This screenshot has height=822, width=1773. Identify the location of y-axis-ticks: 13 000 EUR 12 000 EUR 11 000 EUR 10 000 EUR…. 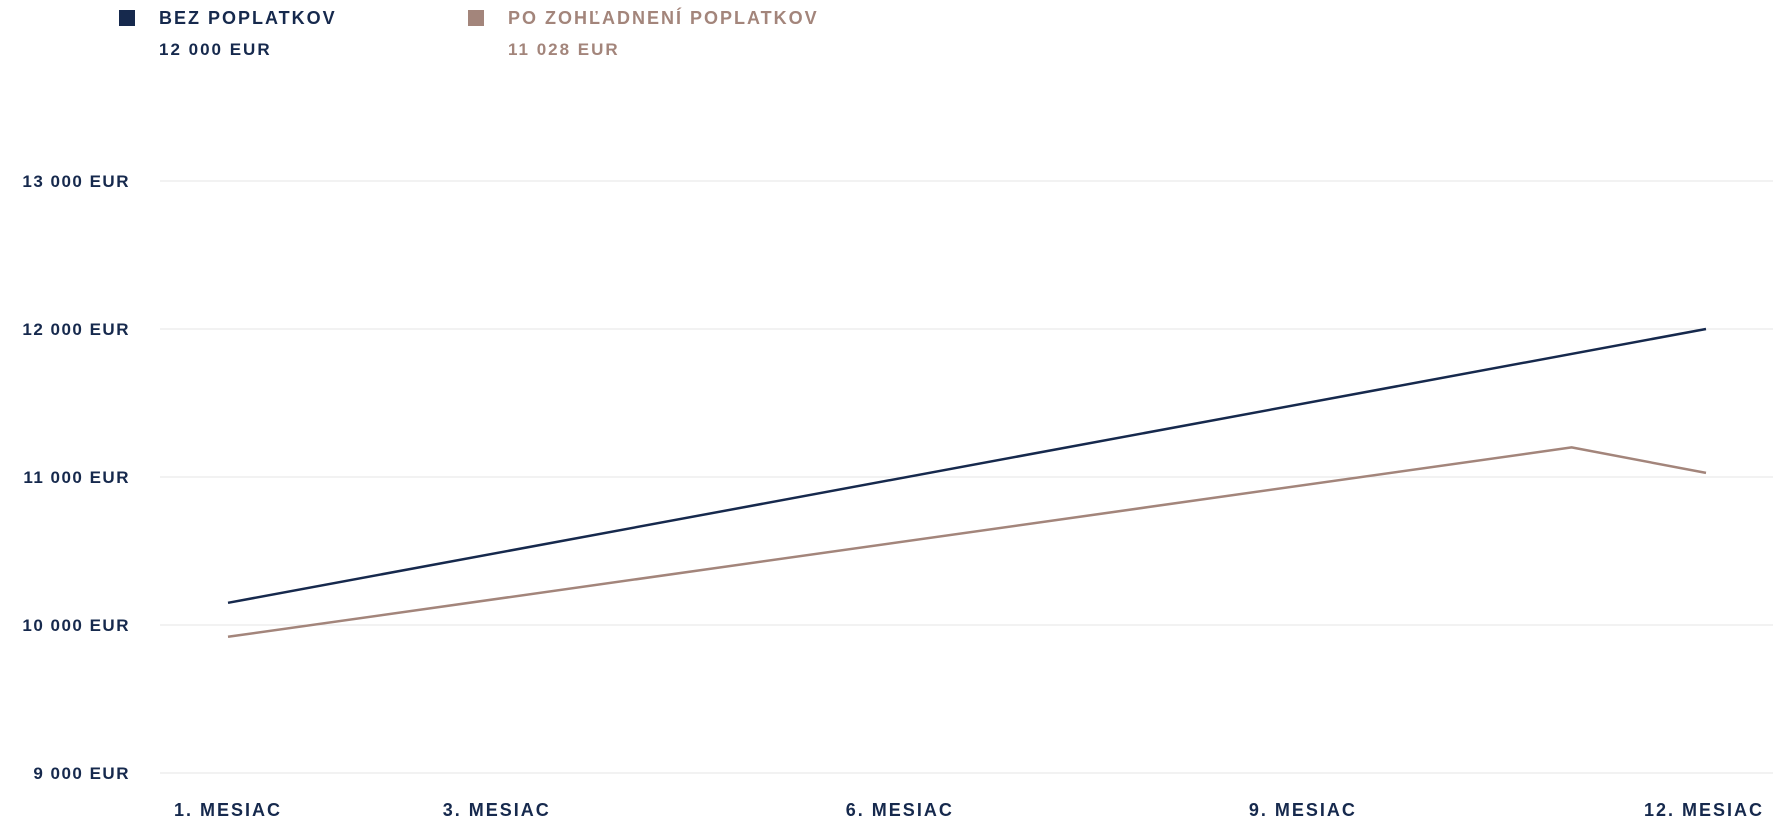
(76, 477).